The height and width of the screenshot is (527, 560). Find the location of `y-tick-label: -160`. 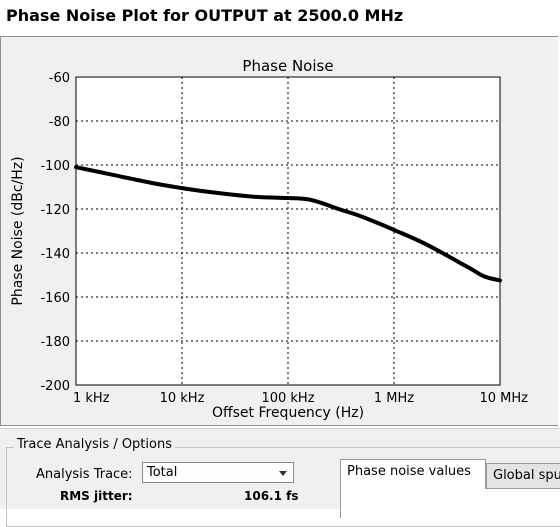

y-tick-label: -160 is located at coordinates (55, 298).